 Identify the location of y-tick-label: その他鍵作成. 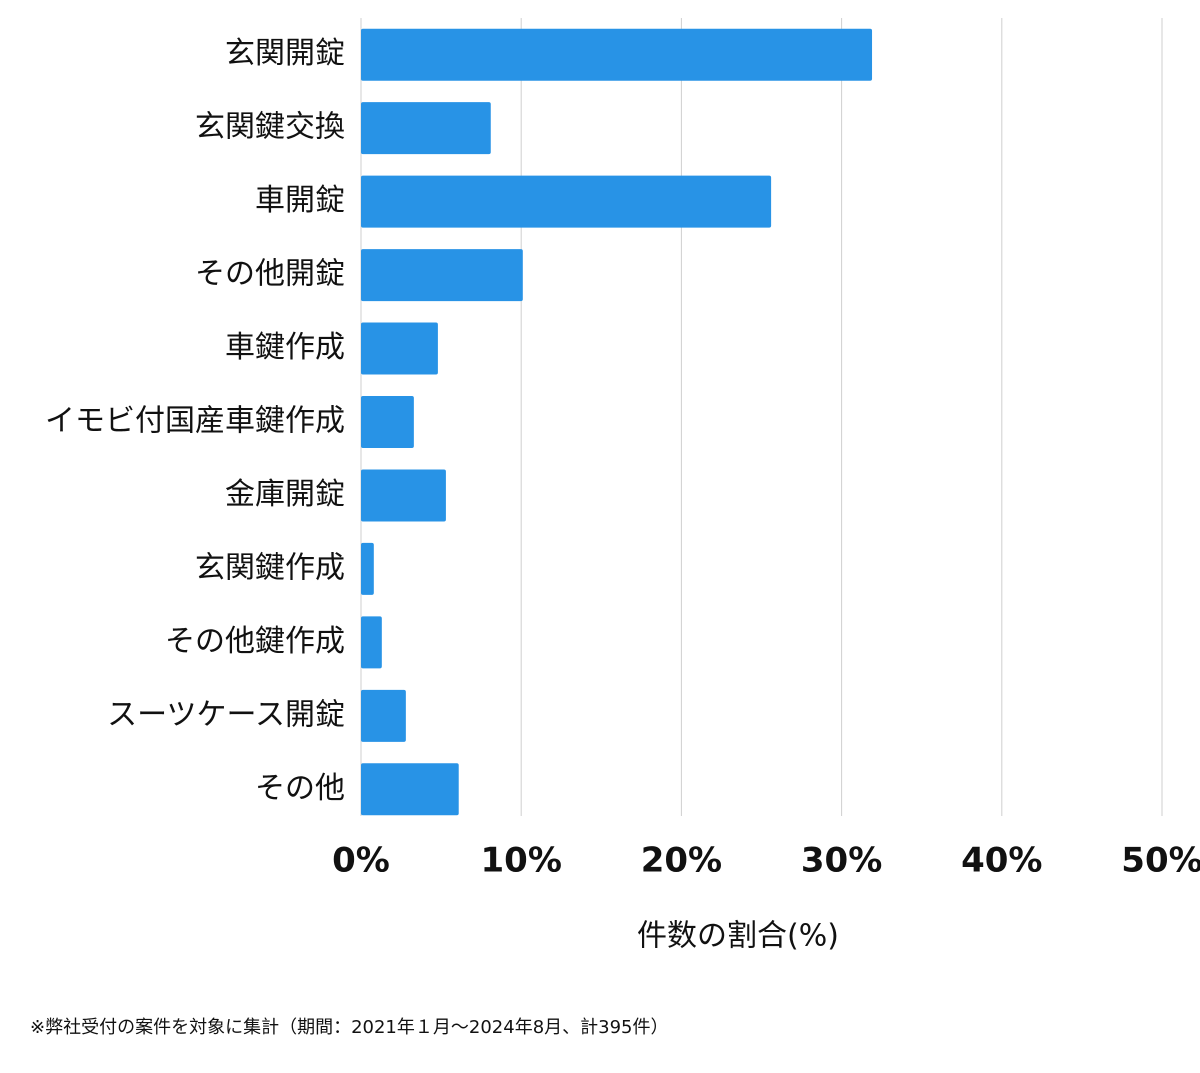
(255, 641).